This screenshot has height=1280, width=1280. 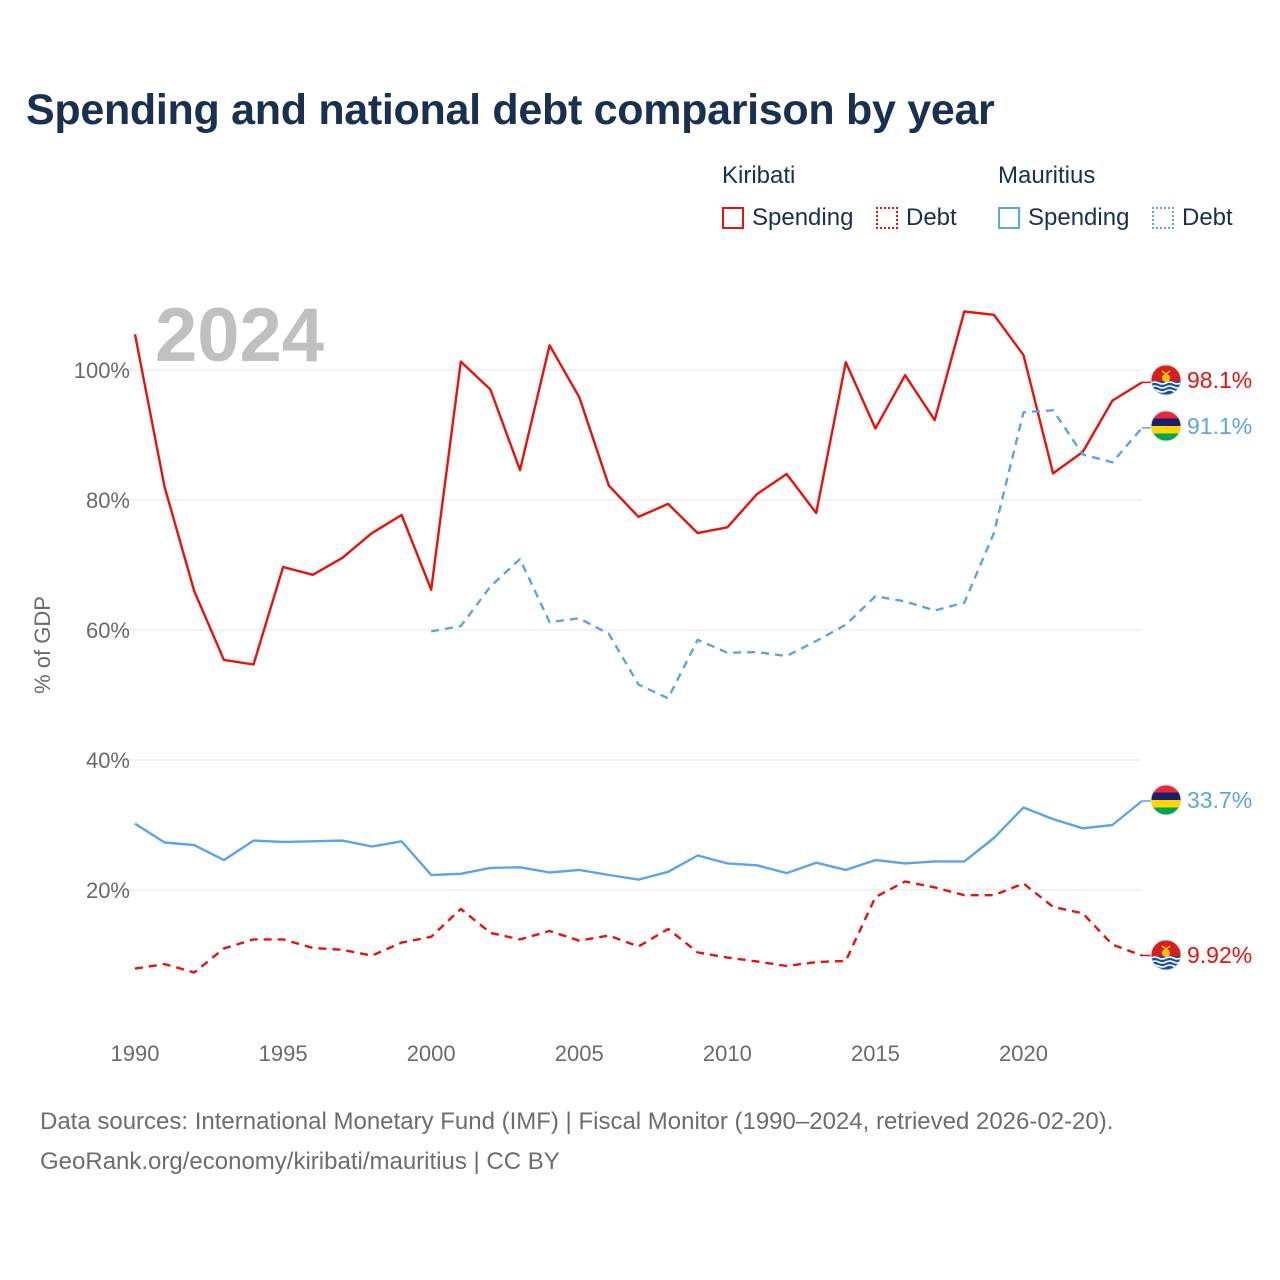 I want to click on legend-mauritius-debt: Debt, so click(x=1192, y=218).